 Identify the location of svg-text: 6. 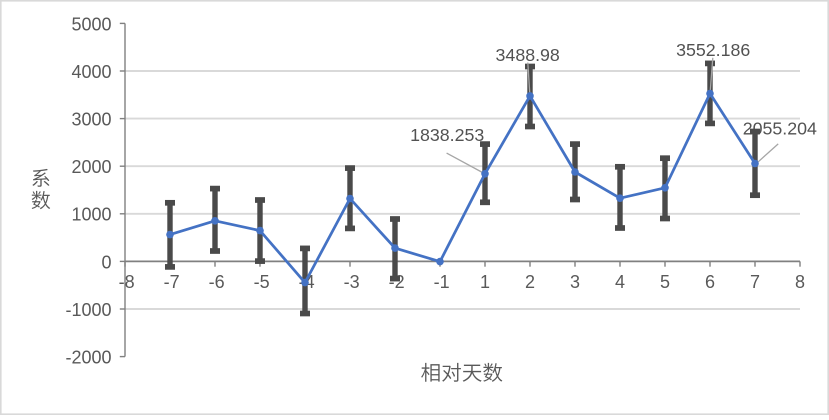
(710, 282).